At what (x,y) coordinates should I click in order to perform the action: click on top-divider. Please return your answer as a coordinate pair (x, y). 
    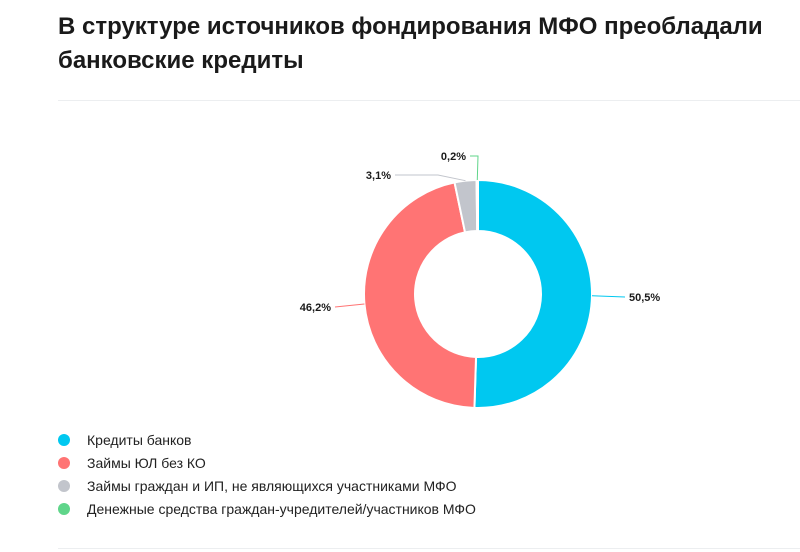
    Looking at the image, I should click on (429, 100).